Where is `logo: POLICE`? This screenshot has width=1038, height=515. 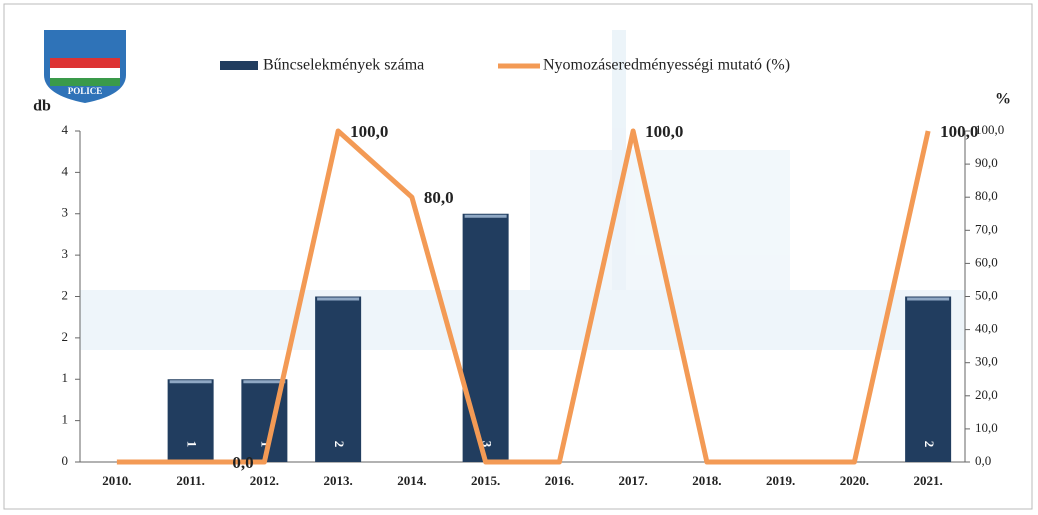 logo: POLICE is located at coordinates (85, 66).